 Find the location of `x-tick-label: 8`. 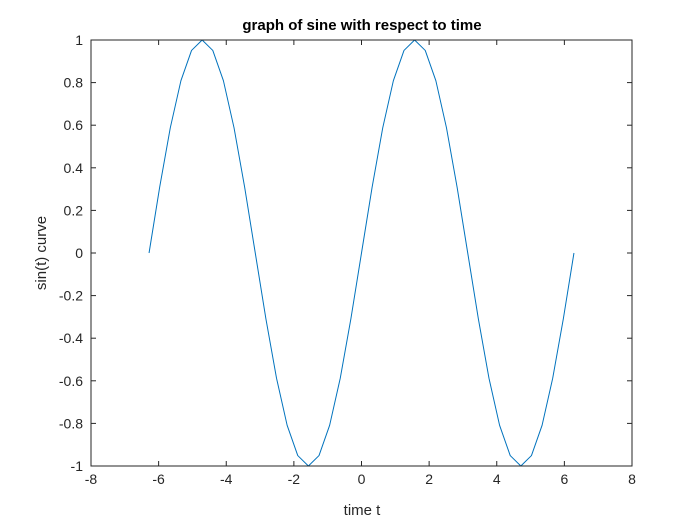

x-tick-label: 8 is located at coordinates (632, 479).